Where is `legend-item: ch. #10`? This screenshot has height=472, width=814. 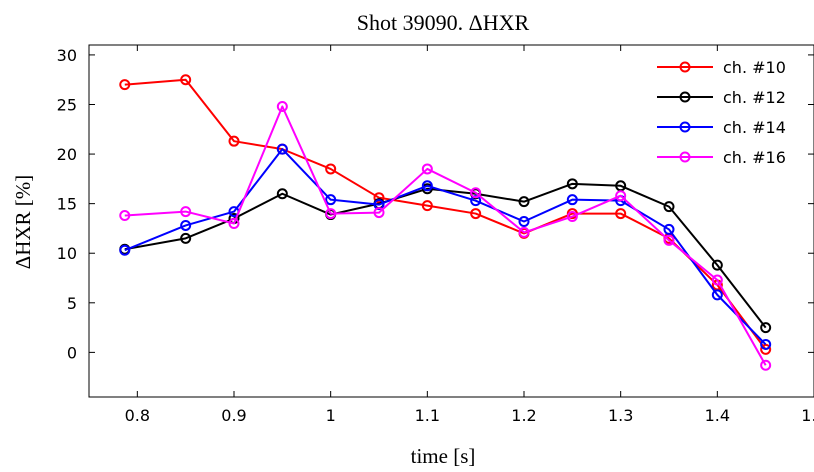
legend-item: ch. #10 is located at coordinates (721, 67).